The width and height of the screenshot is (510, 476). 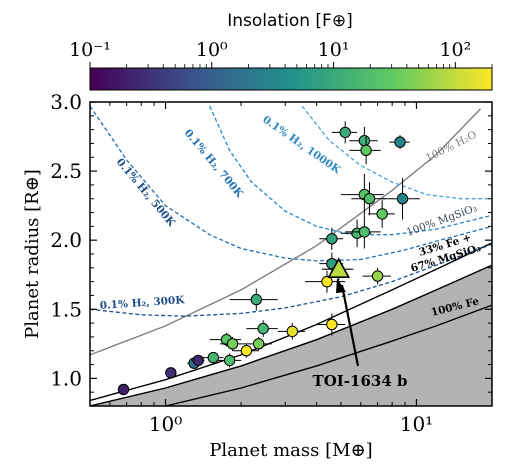 What do you see at coordinates (301, 145) in the screenshot?
I see `curve-label: 0.1% H₂, 1000K` at bounding box center [301, 145].